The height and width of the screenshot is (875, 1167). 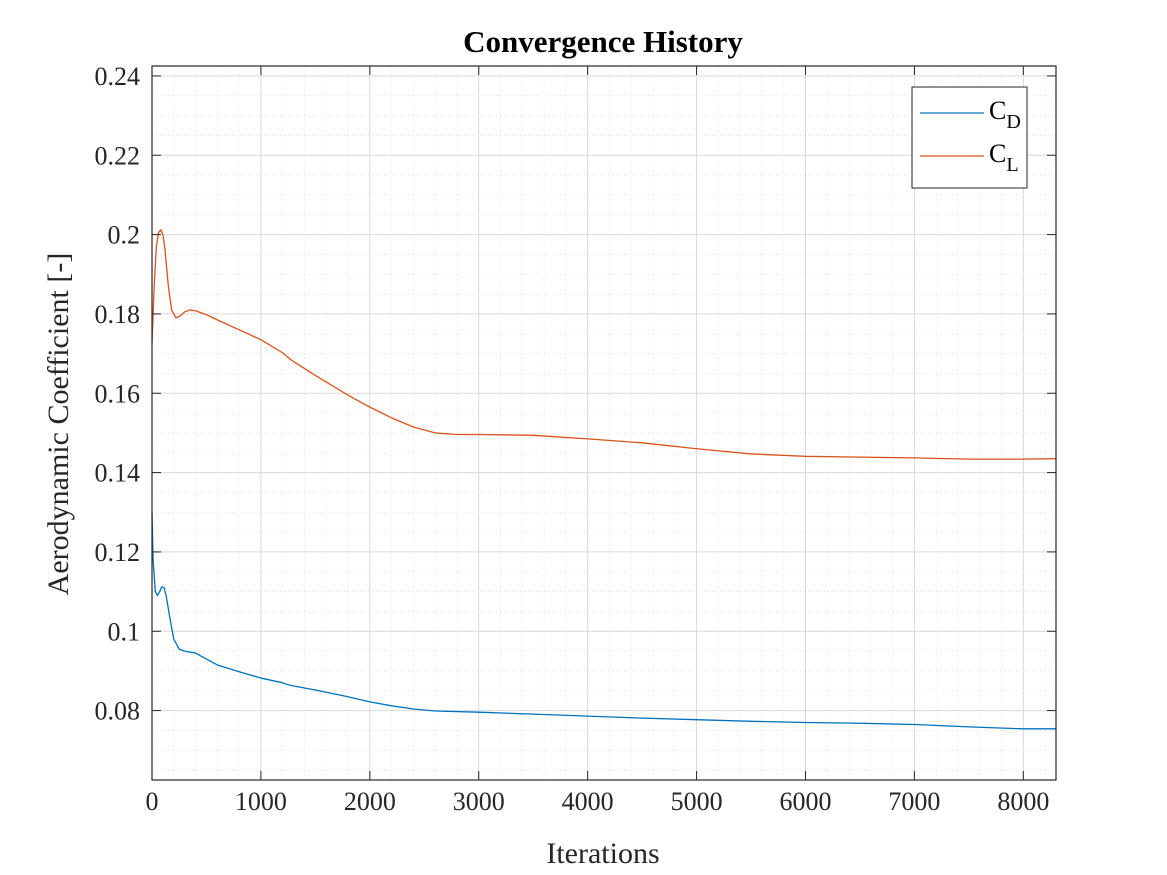 I want to click on chart-title: Convergence History, so click(x=603, y=41).